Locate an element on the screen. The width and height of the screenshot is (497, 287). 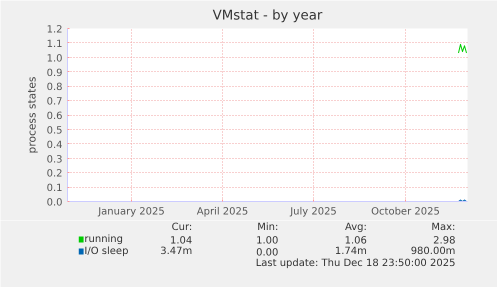
text: 1.74m is located at coordinates (350, 251).